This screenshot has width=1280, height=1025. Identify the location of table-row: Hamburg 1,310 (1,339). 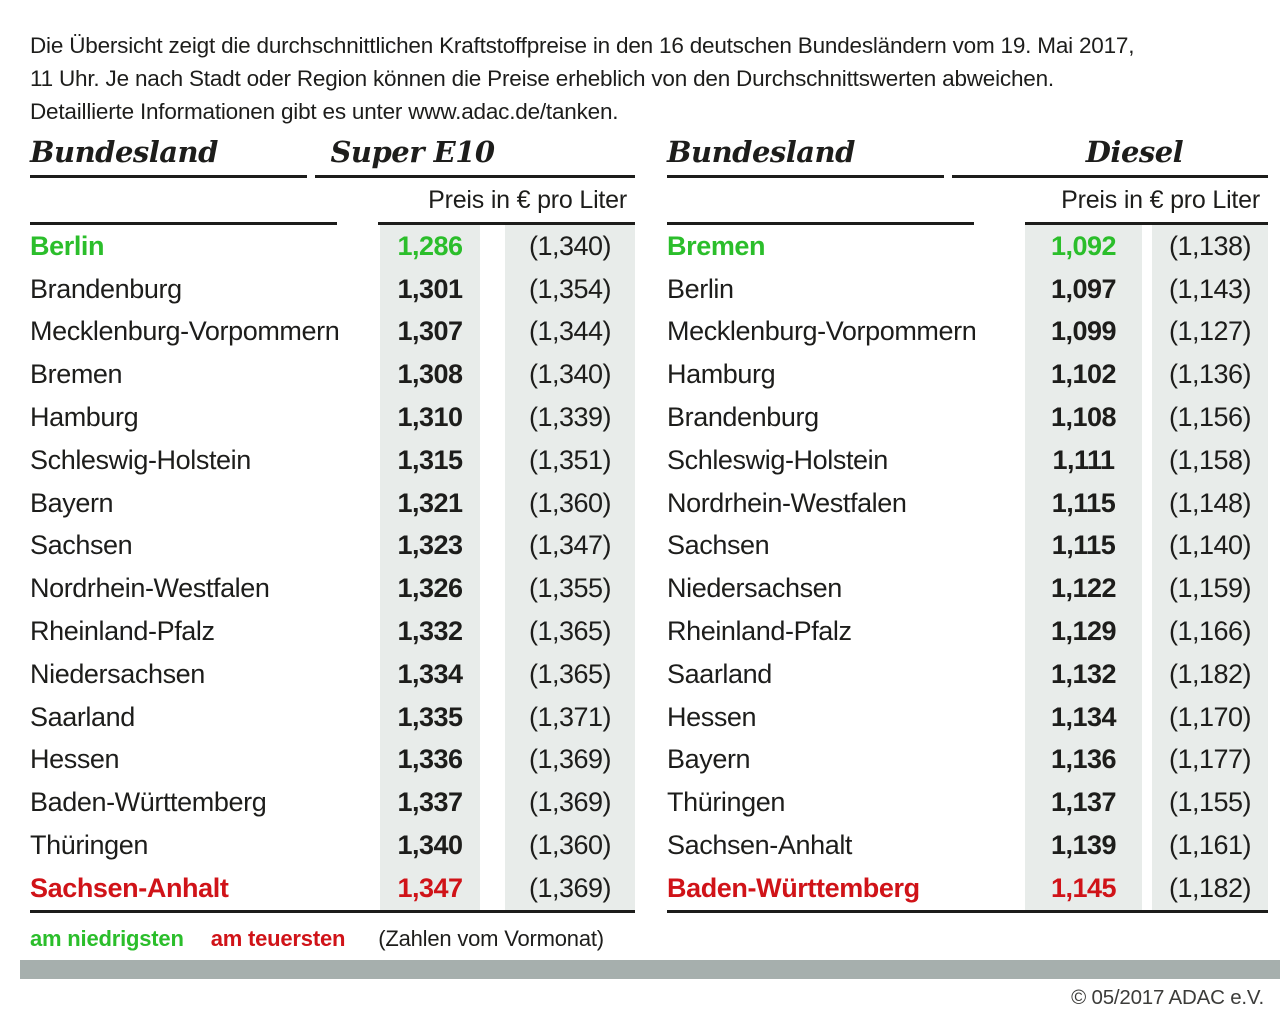
(332, 417).